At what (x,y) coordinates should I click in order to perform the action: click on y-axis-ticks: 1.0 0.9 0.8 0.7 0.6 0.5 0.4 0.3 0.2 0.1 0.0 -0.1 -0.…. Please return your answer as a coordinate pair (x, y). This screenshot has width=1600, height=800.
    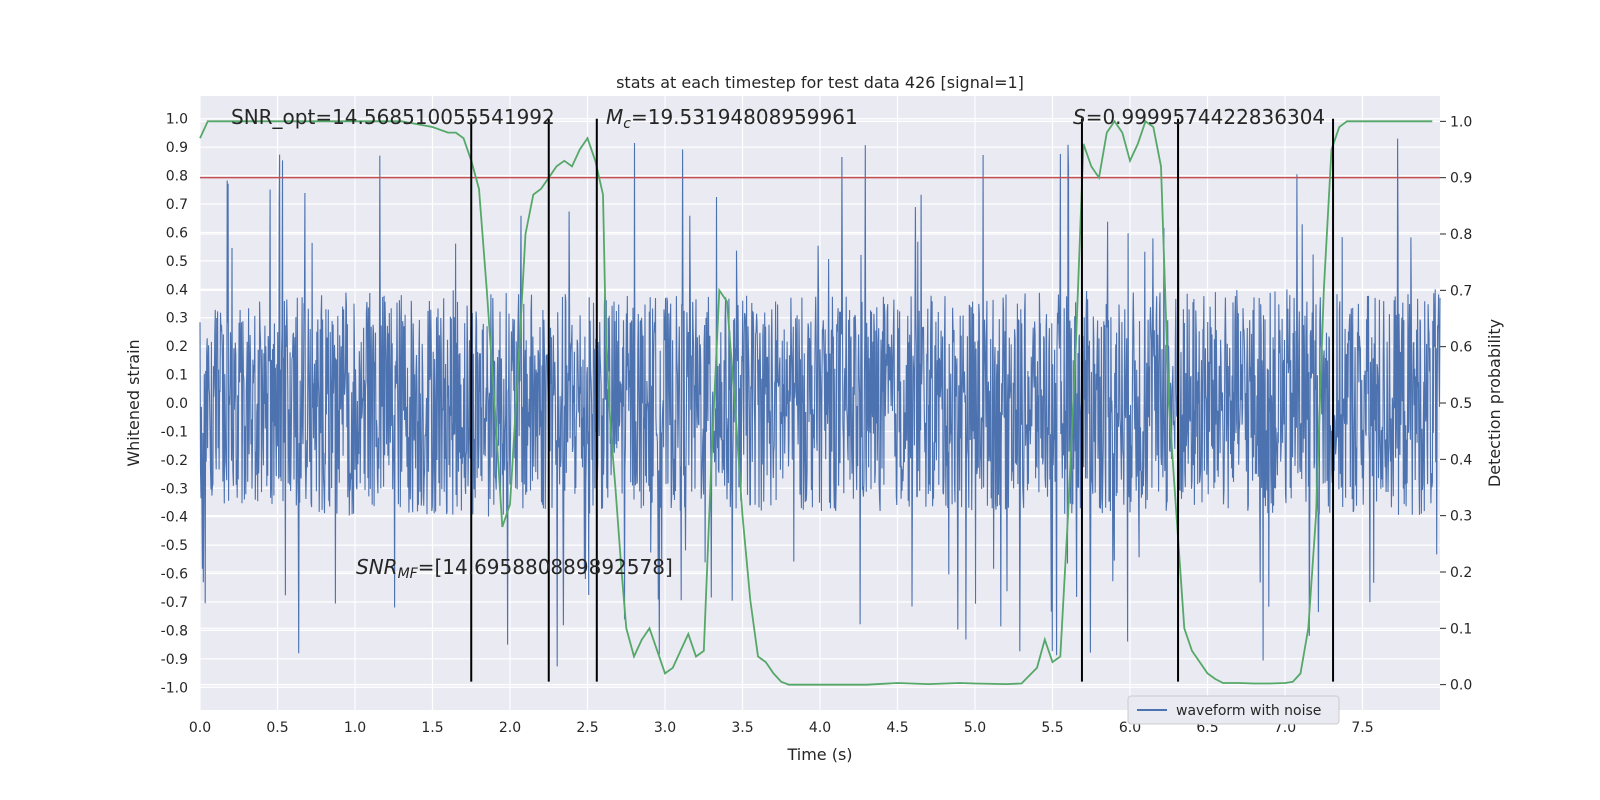
    Looking at the image, I should click on (174, 404).